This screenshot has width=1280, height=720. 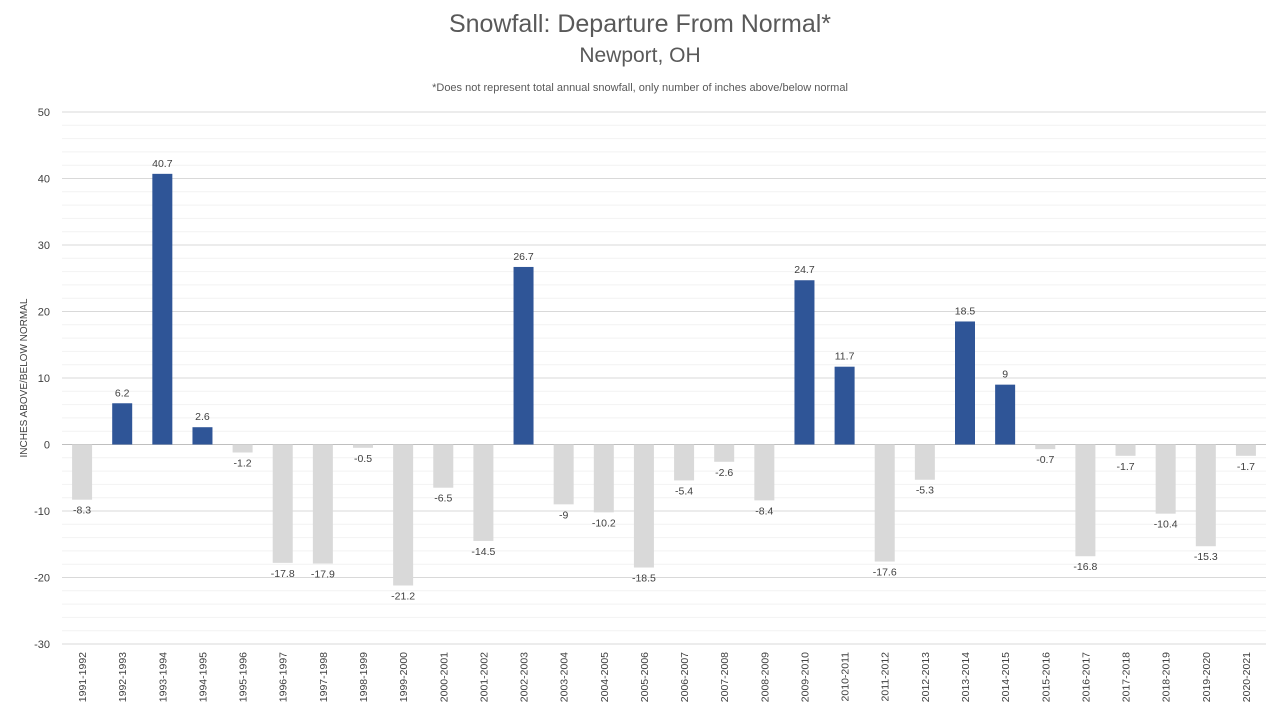 What do you see at coordinates (724, 473) in the screenshot?
I see `data-label: -2.6` at bounding box center [724, 473].